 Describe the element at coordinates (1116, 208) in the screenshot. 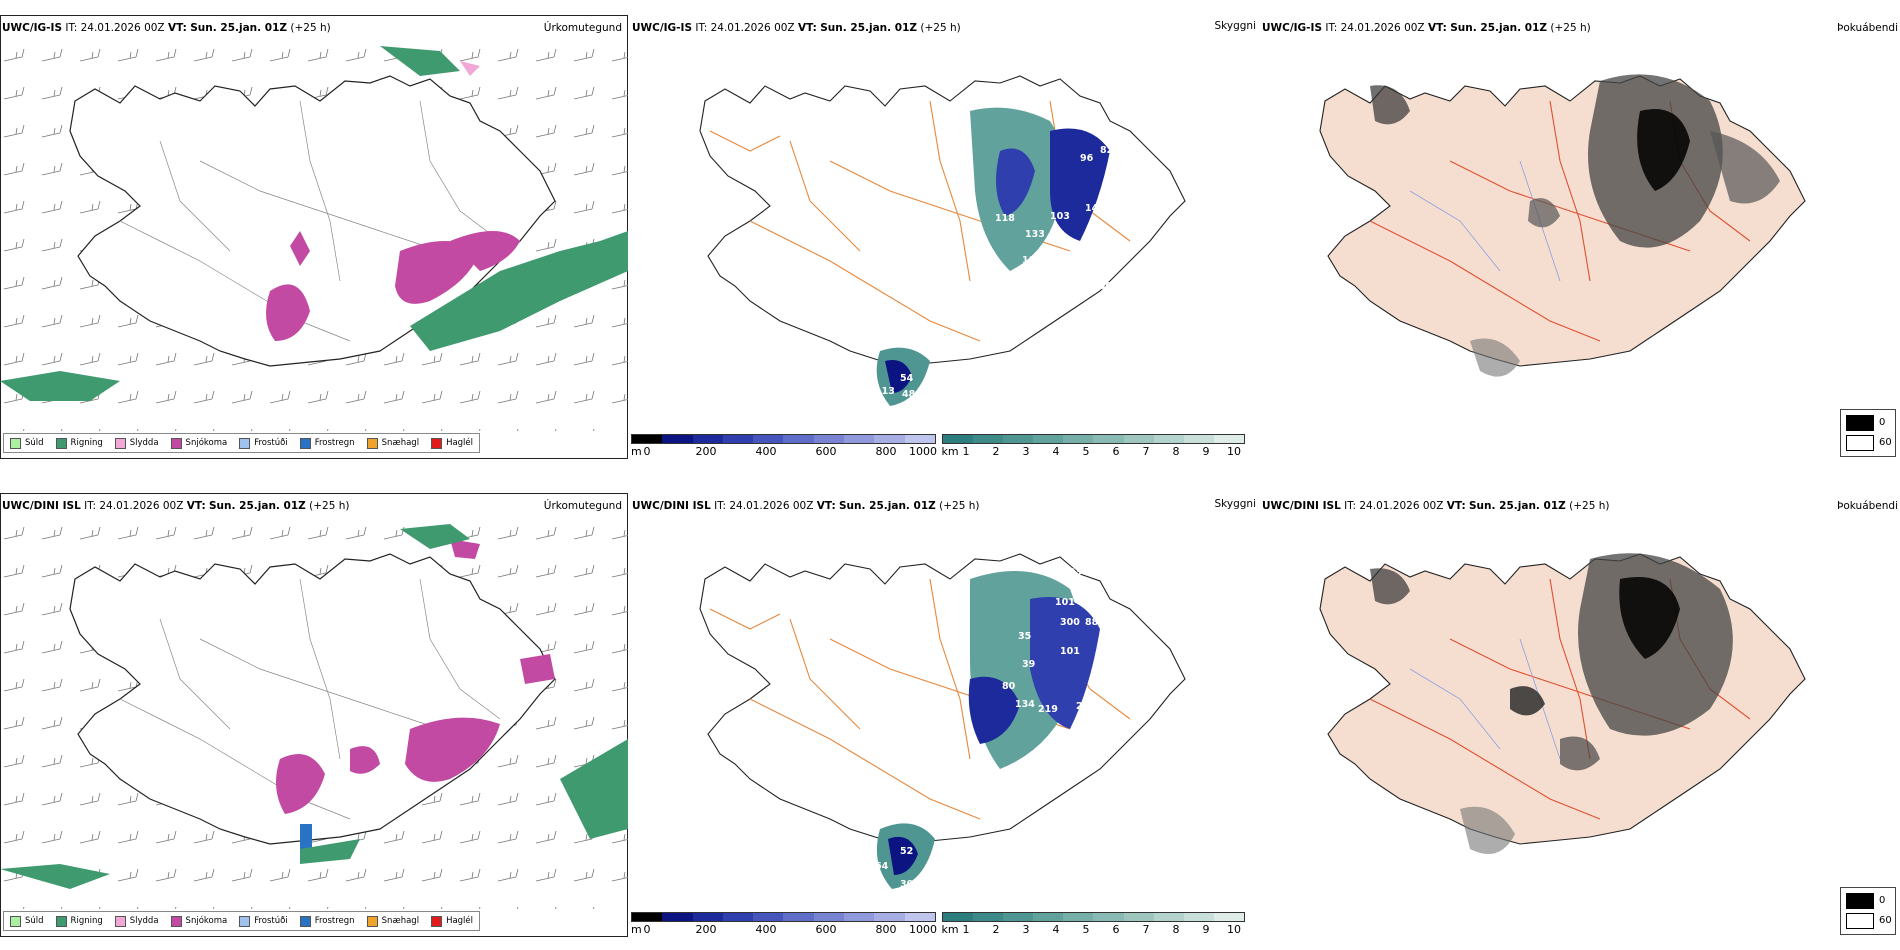

I see `vis-label: 22` at that location.